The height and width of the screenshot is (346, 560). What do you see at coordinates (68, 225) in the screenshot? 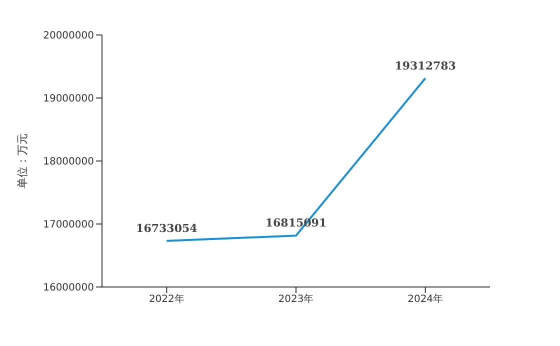
I see `y-tick-label: 17000000` at bounding box center [68, 225].